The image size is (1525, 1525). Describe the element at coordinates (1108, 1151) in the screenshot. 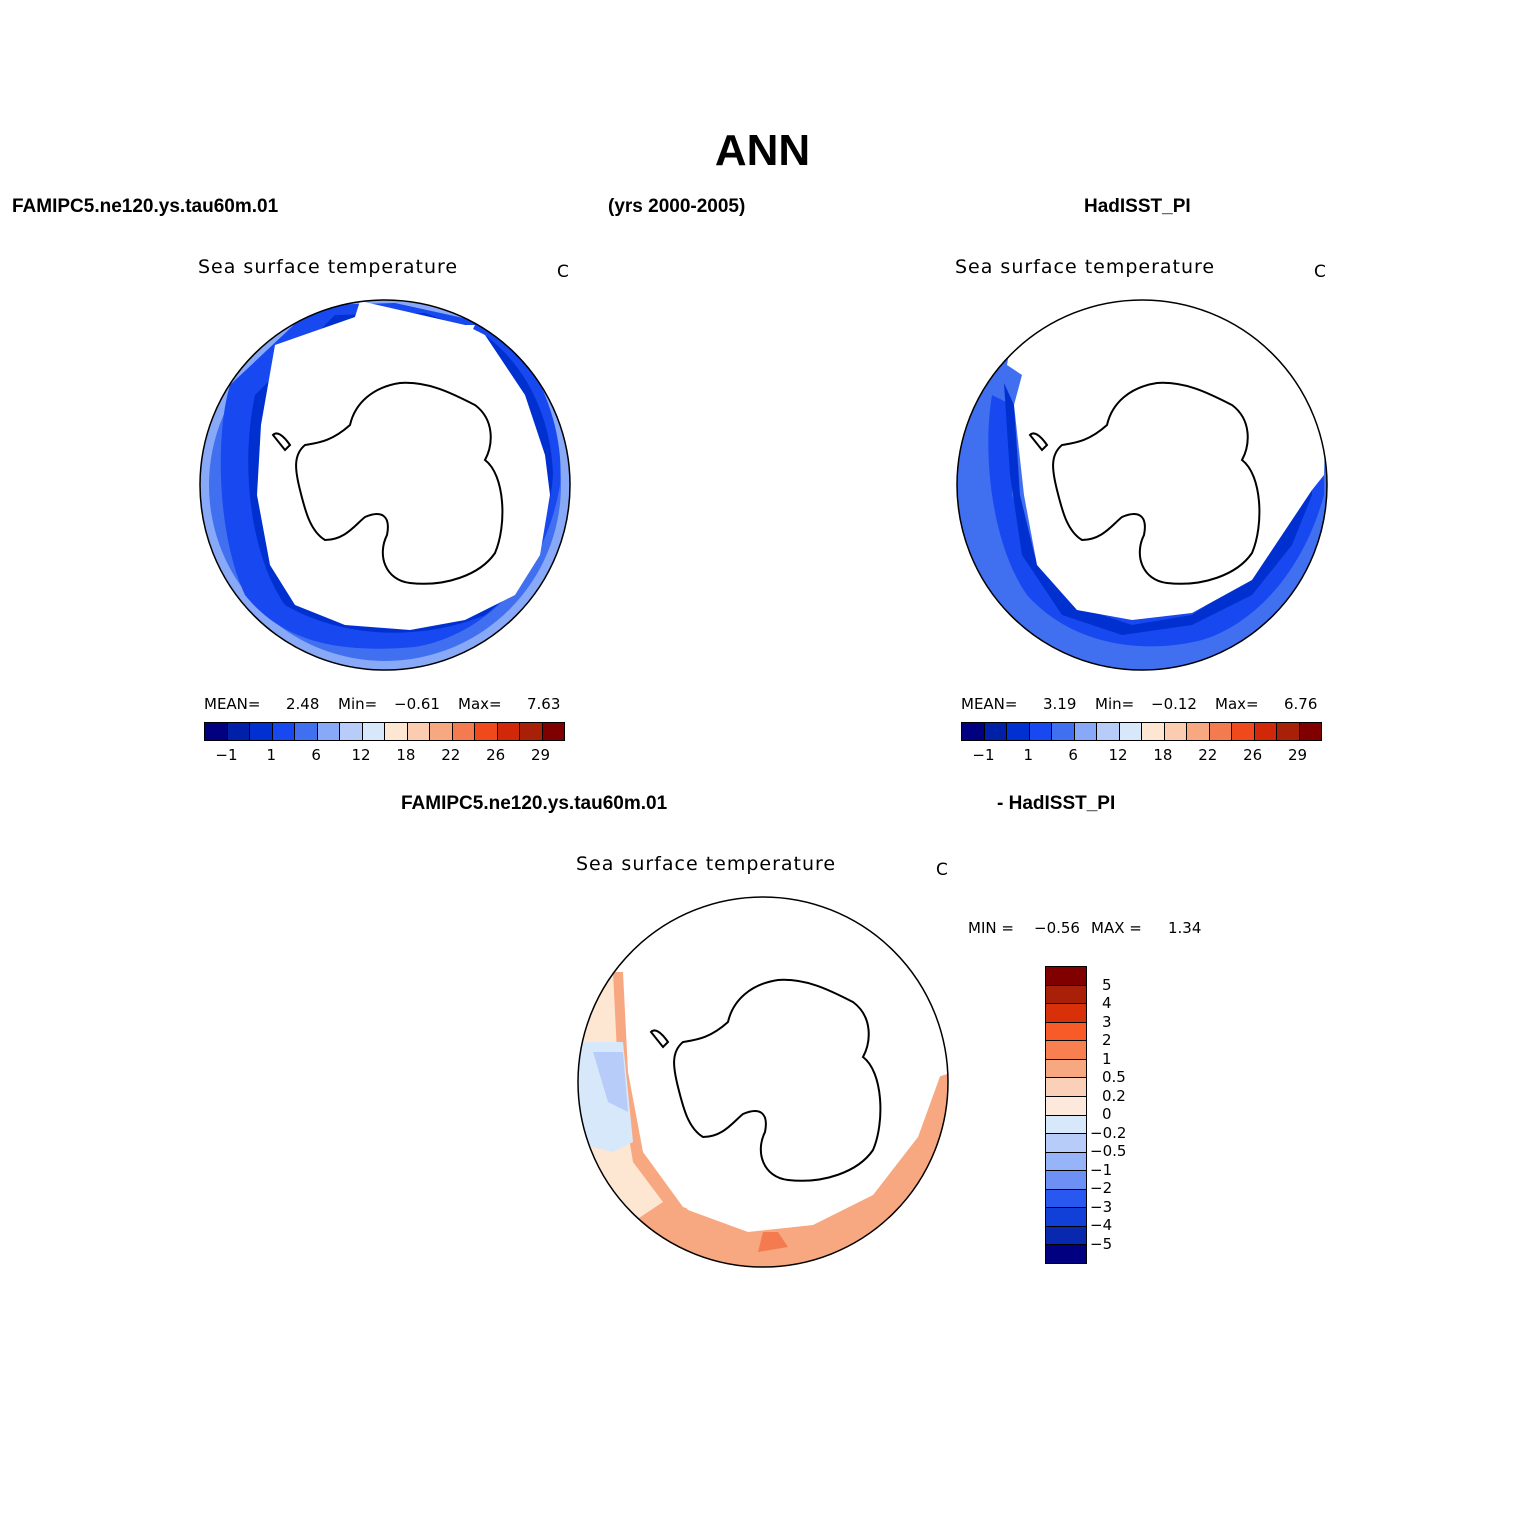

I see `colorbar-tick-label: −0.5` at that location.